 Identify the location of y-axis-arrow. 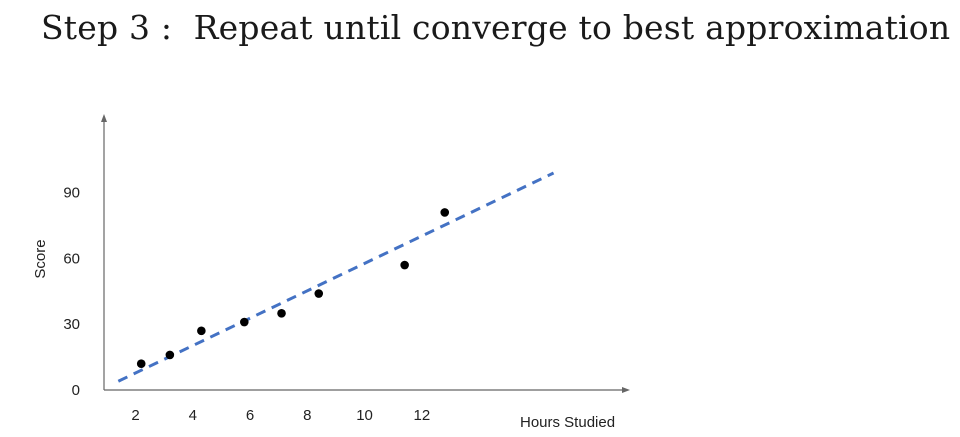
(104, 118).